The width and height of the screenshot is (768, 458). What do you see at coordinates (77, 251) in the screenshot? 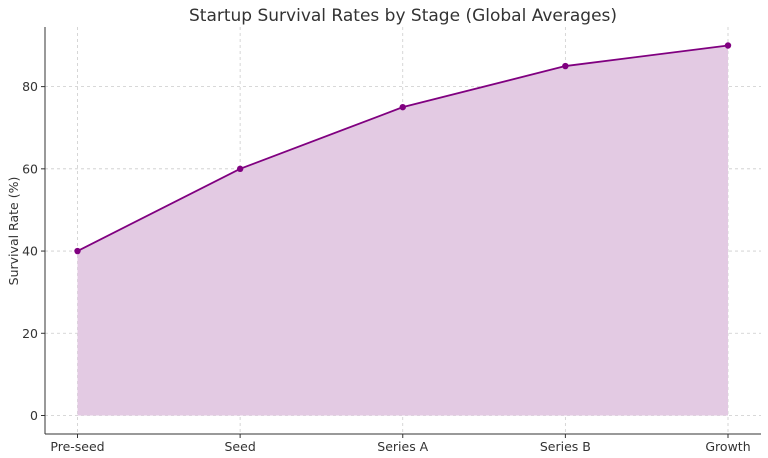
I see `data-point-pre-seed` at bounding box center [77, 251].